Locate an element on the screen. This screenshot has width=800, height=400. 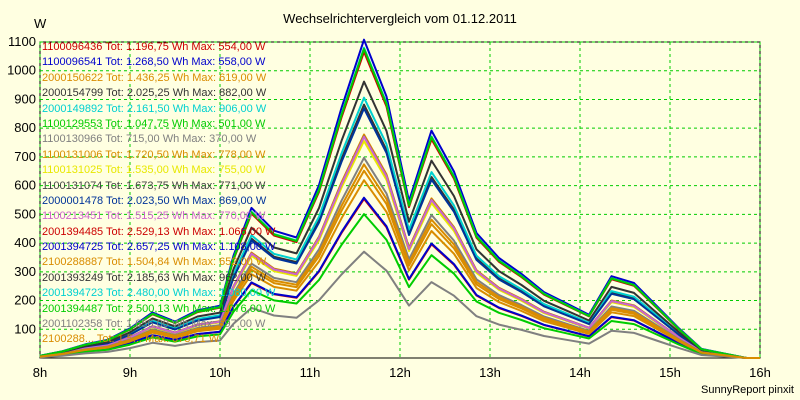
x-tick-label: 12h is located at coordinates (400, 372).